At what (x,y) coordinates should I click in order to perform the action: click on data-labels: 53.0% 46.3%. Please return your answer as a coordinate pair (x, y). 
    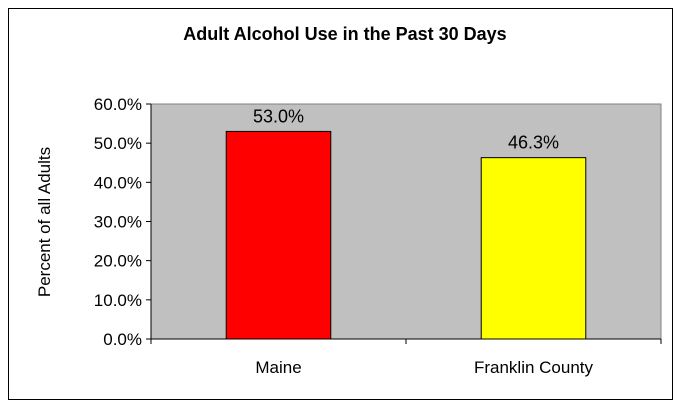
    Looking at the image, I should click on (406, 129).